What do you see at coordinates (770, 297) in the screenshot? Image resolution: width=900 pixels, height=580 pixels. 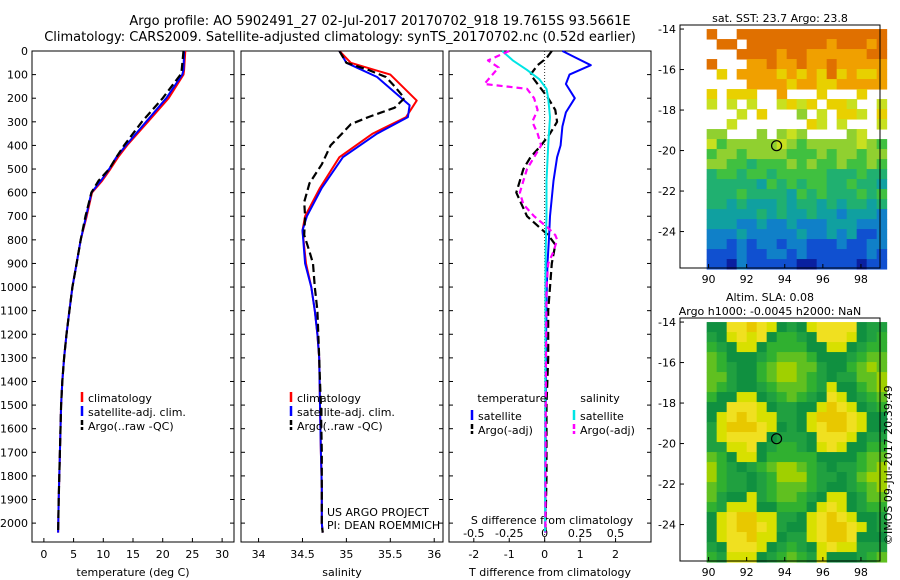 I see `sla-map-title-1: Altim. SLA: 0.08` at bounding box center [770, 297].